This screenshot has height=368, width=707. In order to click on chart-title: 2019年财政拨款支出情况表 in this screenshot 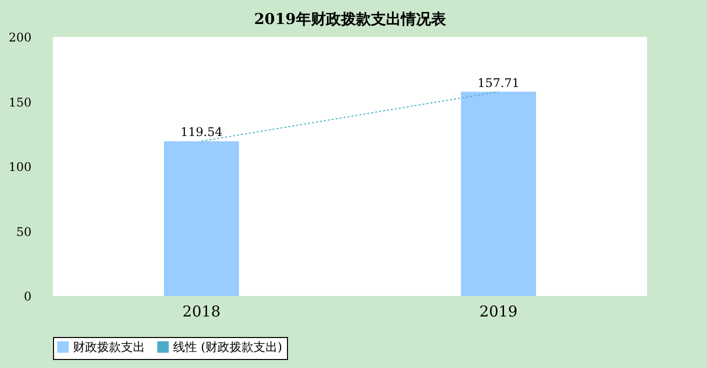, I will do `click(350, 19)`.